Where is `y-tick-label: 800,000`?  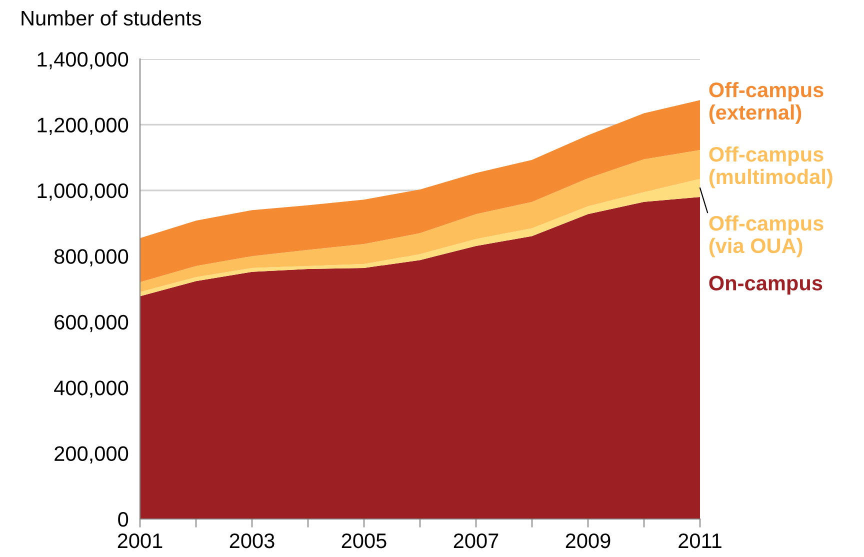 y-tick-label: 800,000 is located at coordinates (91, 257).